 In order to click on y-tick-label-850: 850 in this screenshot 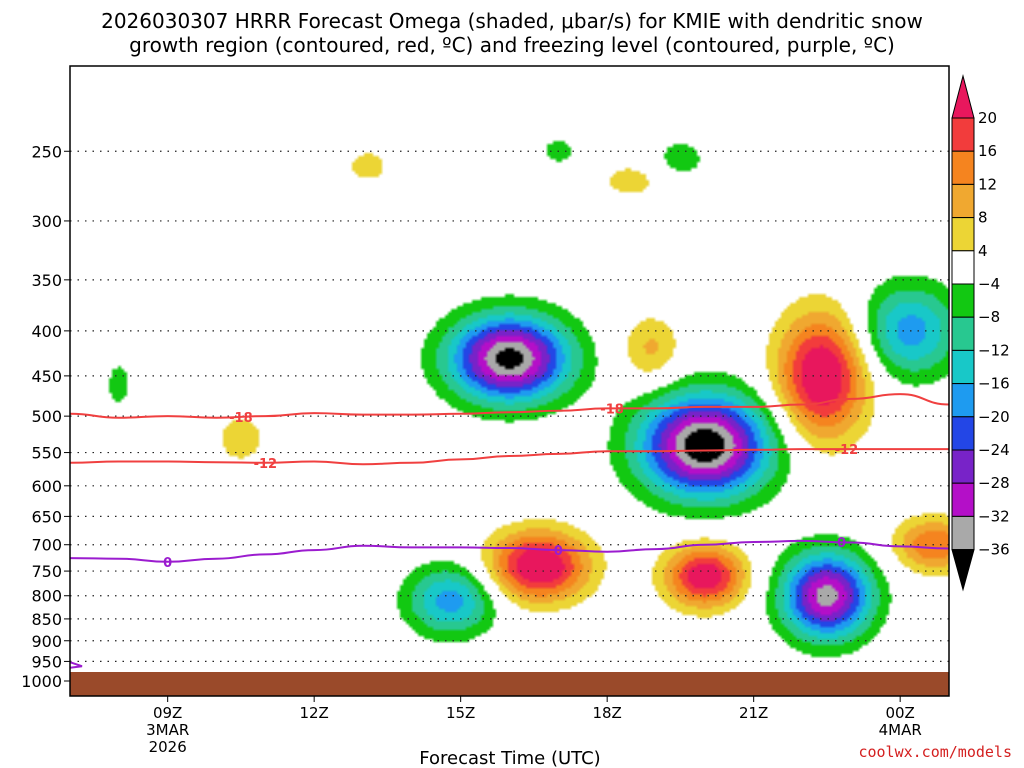, I will do `click(46, 619)`.